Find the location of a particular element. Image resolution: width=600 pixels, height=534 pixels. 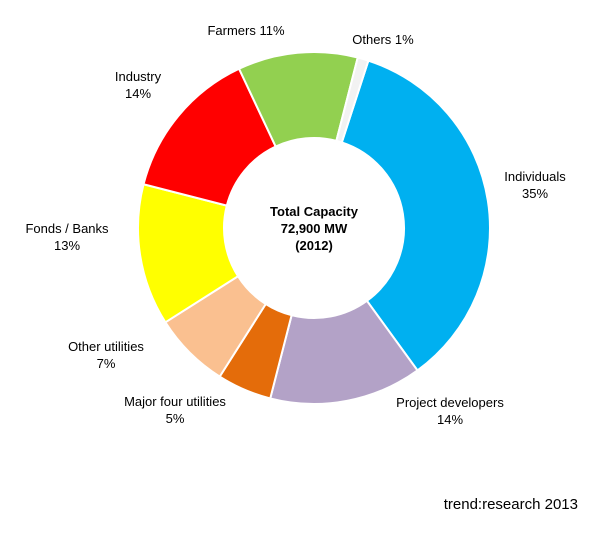

slice-individuals is located at coordinates (415, 215).